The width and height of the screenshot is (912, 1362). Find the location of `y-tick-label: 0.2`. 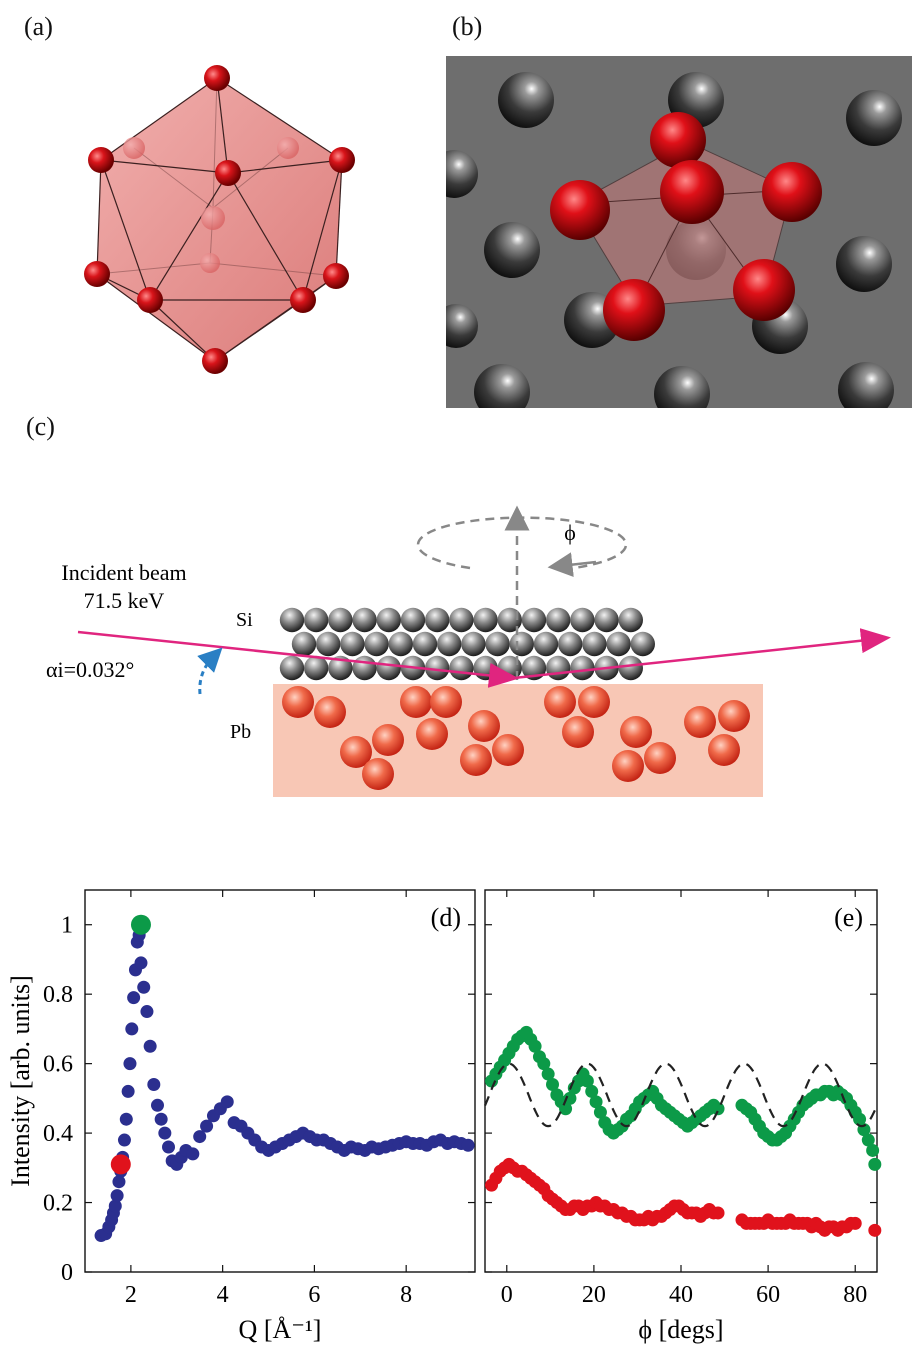

y-tick-label: 0.2 is located at coordinates (58, 1204).